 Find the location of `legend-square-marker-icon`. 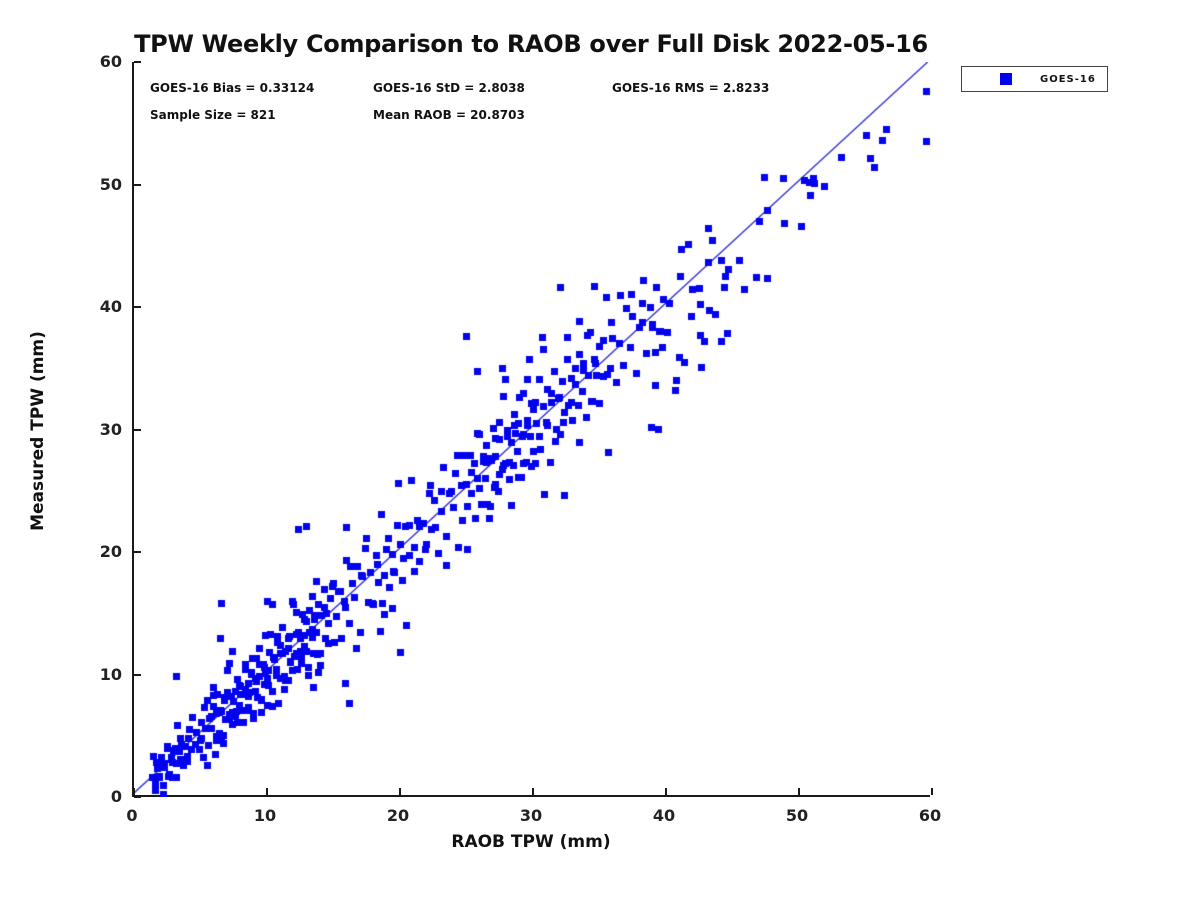

legend-square-marker-icon is located at coordinates (1006, 79).